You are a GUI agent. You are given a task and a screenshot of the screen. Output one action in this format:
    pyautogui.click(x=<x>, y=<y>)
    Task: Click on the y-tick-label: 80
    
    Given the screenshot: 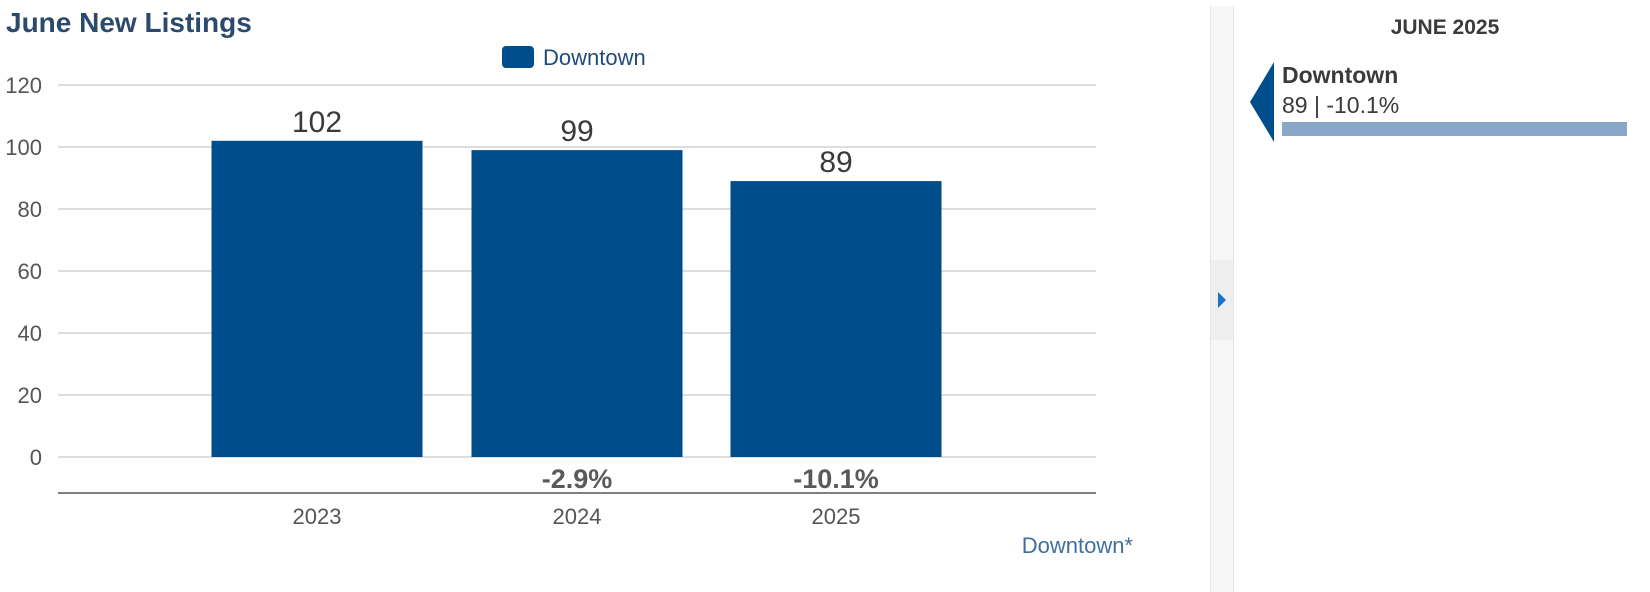 What is the action you would take?
    pyautogui.click(x=30, y=209)
    